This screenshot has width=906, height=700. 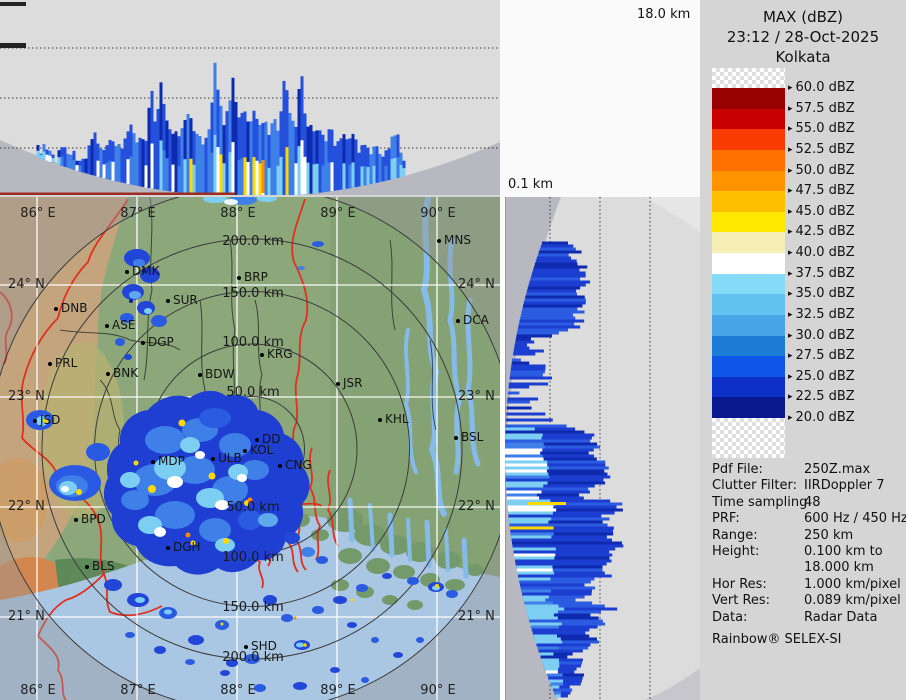 I want to click on metadata-value: IIRDoppler 7, so click(x=844, y=486).